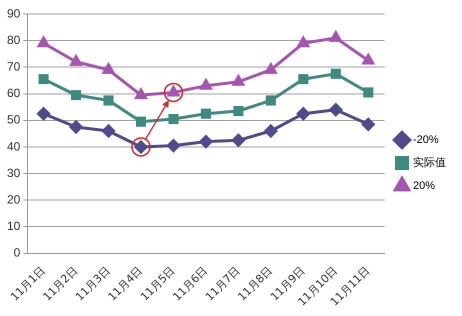 The width and height of the screenshot is (462, 316). Describe the element at coordinates (429, 163) in the screenshot. I see `legend-label: 实际值` at that location.